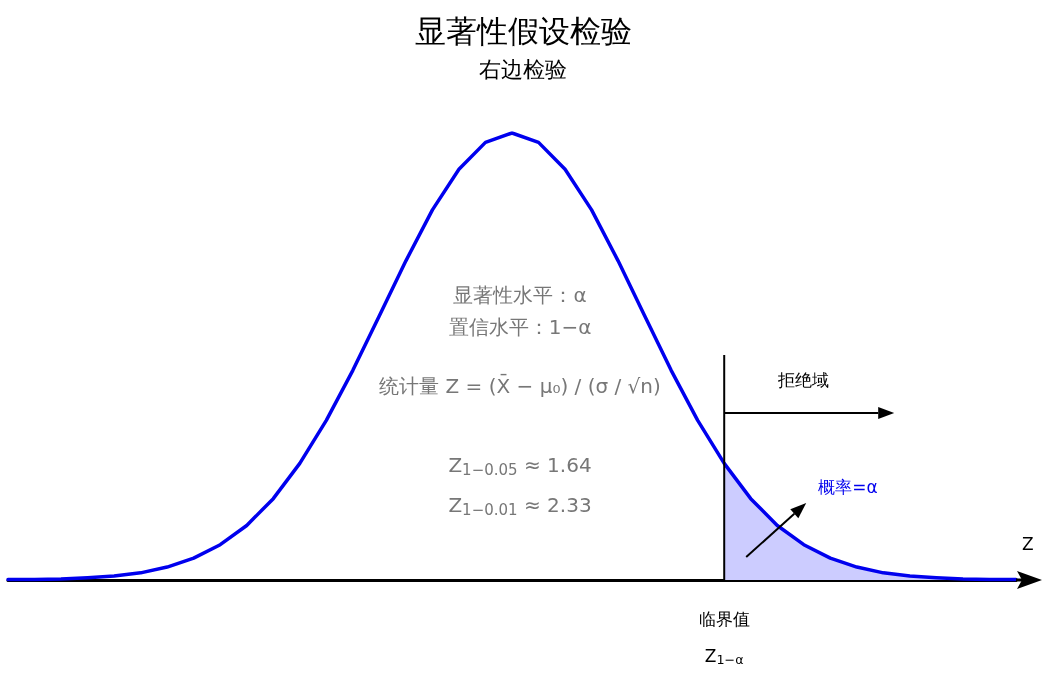  I want to click on annotation: 置信水平：1−α, so click(520, 327).